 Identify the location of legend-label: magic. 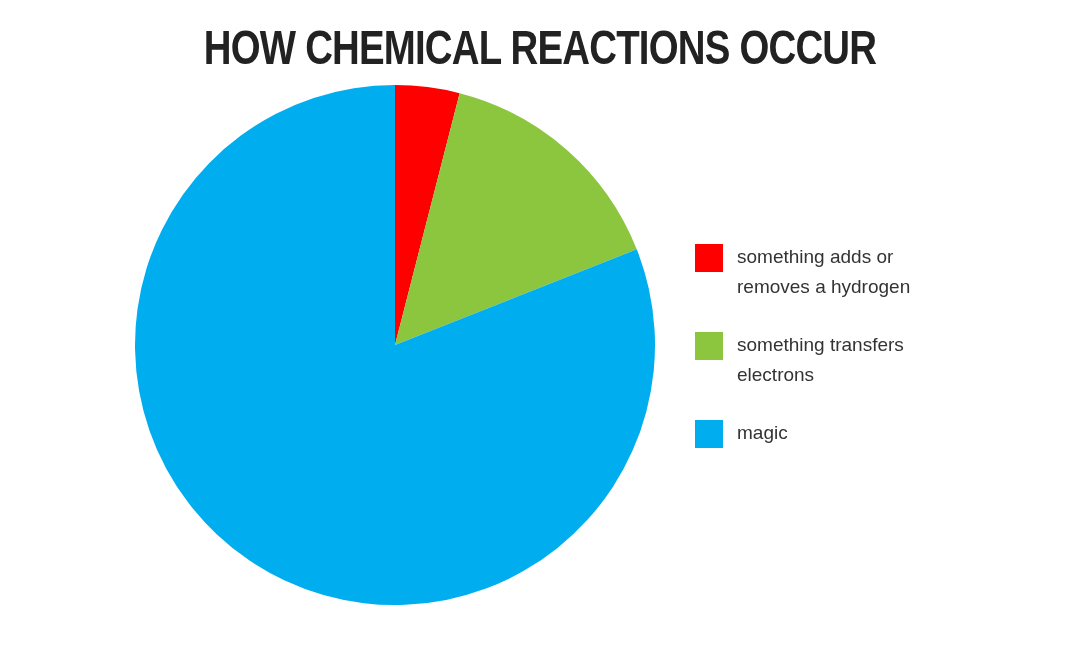
(762, 433).